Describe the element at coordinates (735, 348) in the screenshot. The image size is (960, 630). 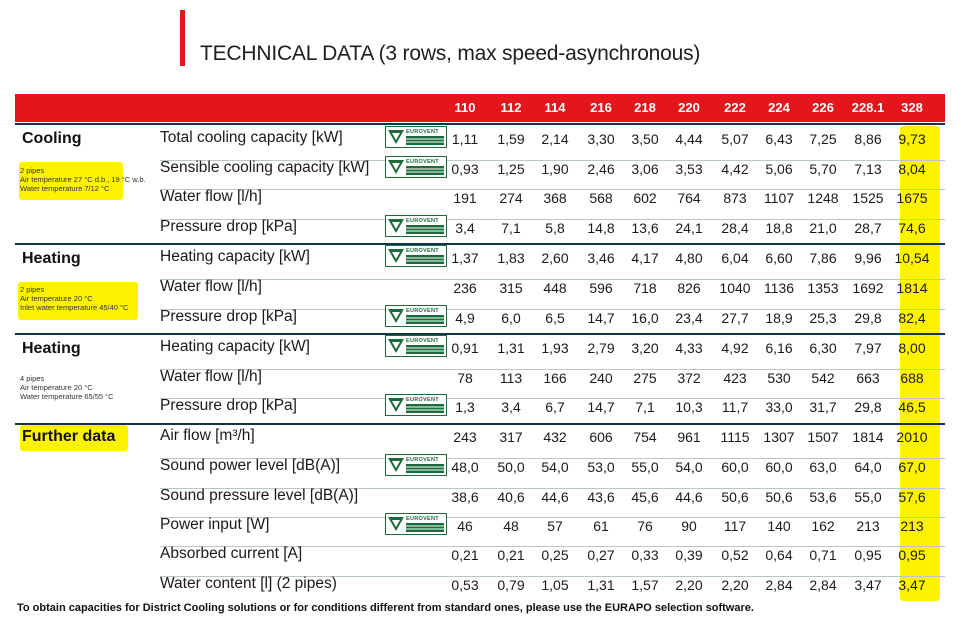
I see `table-cell: 4,92` at that location.